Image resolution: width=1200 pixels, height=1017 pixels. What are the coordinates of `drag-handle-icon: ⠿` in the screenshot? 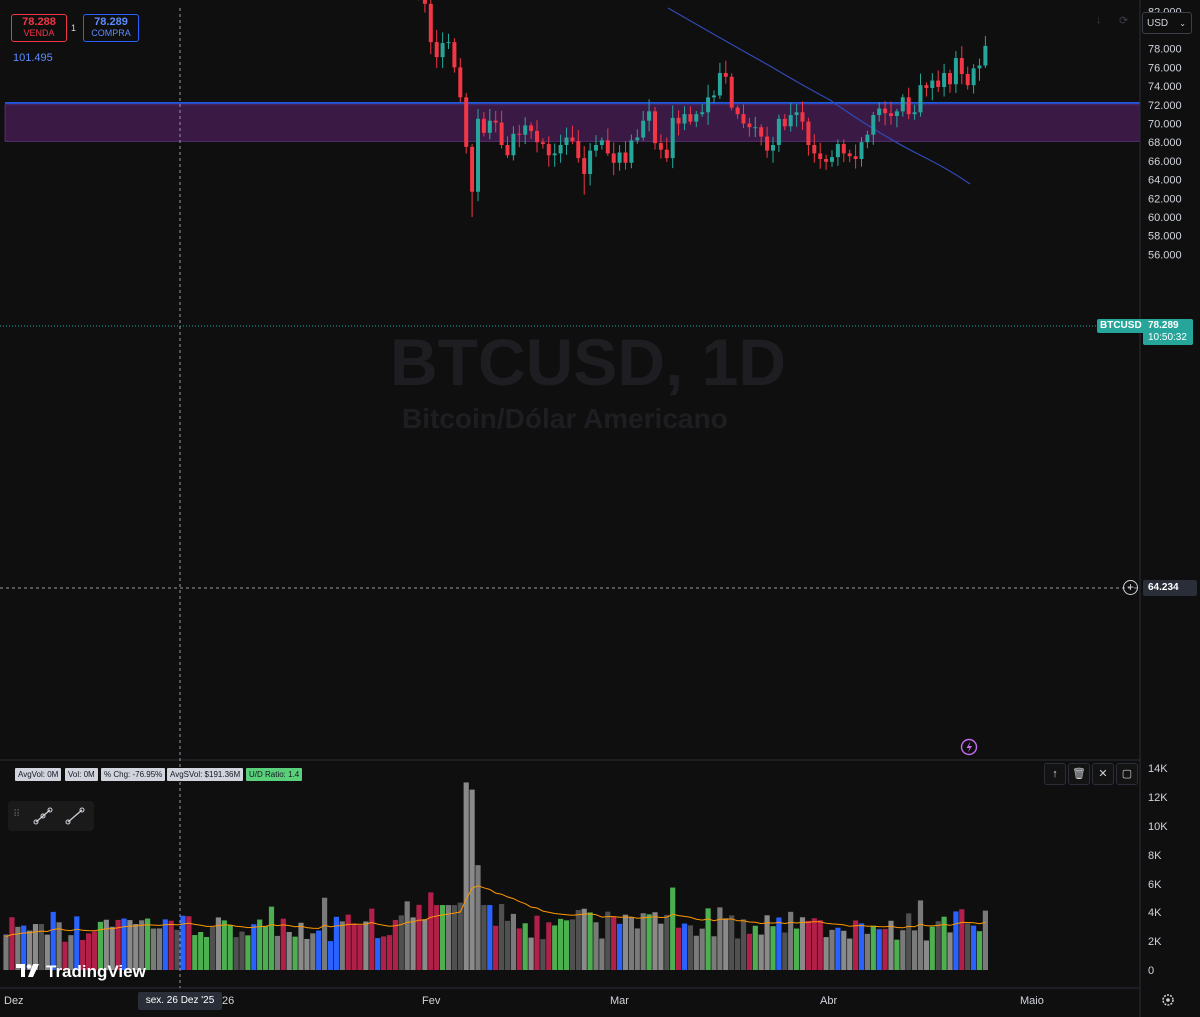 It's located at (17, 814).